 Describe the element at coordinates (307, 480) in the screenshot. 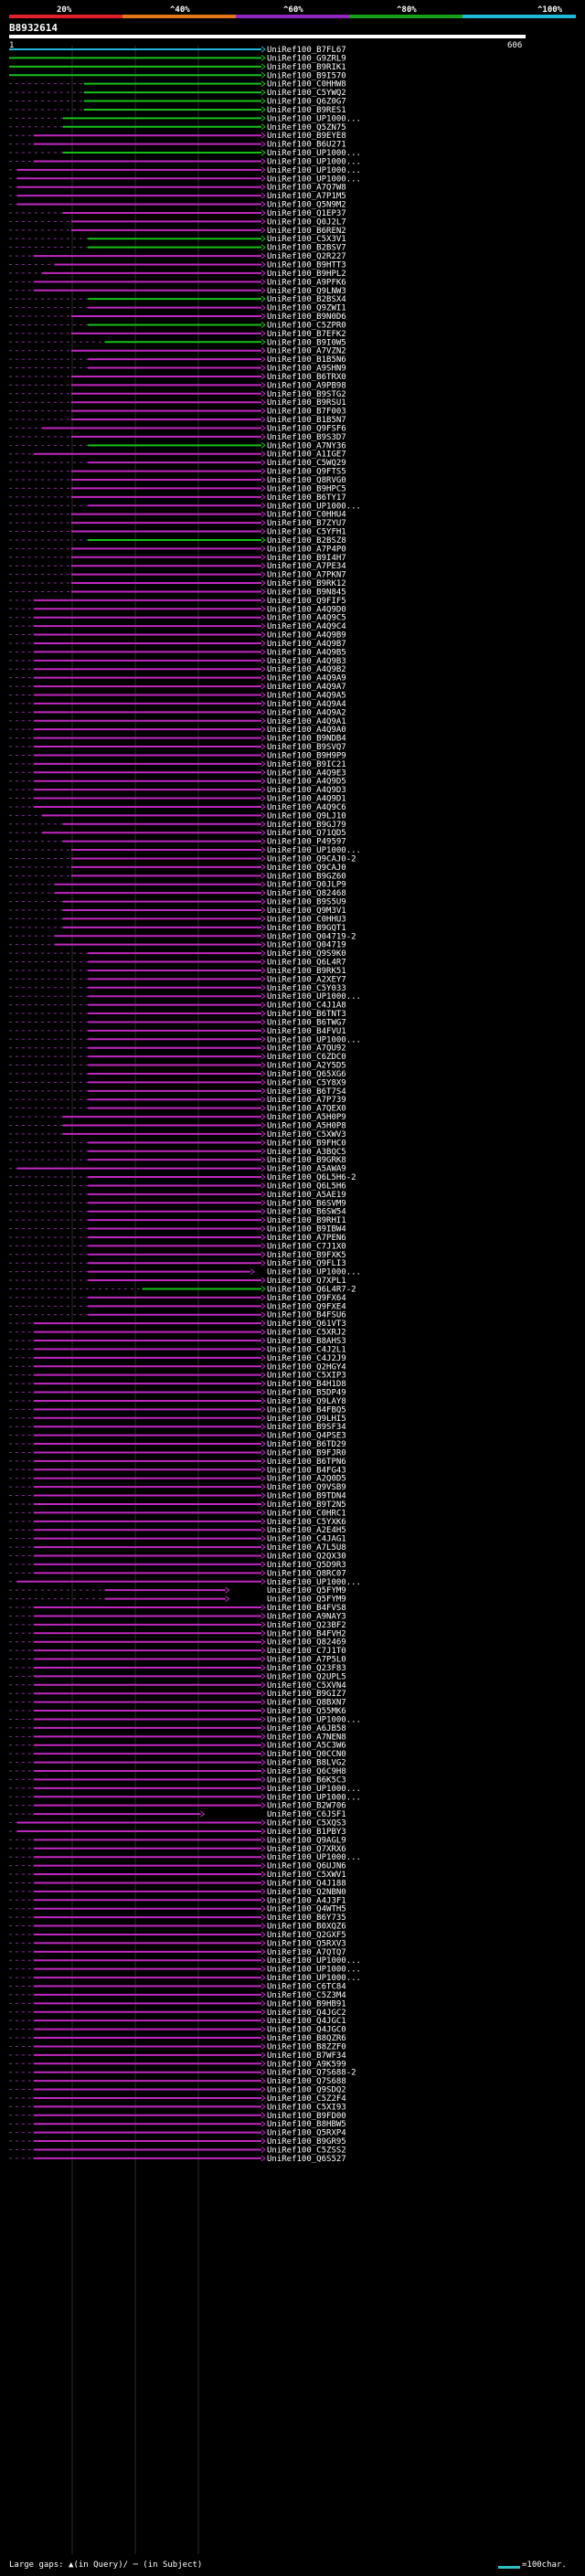

I see `hit-label: UniRef100_Q8RVG0` at that location.